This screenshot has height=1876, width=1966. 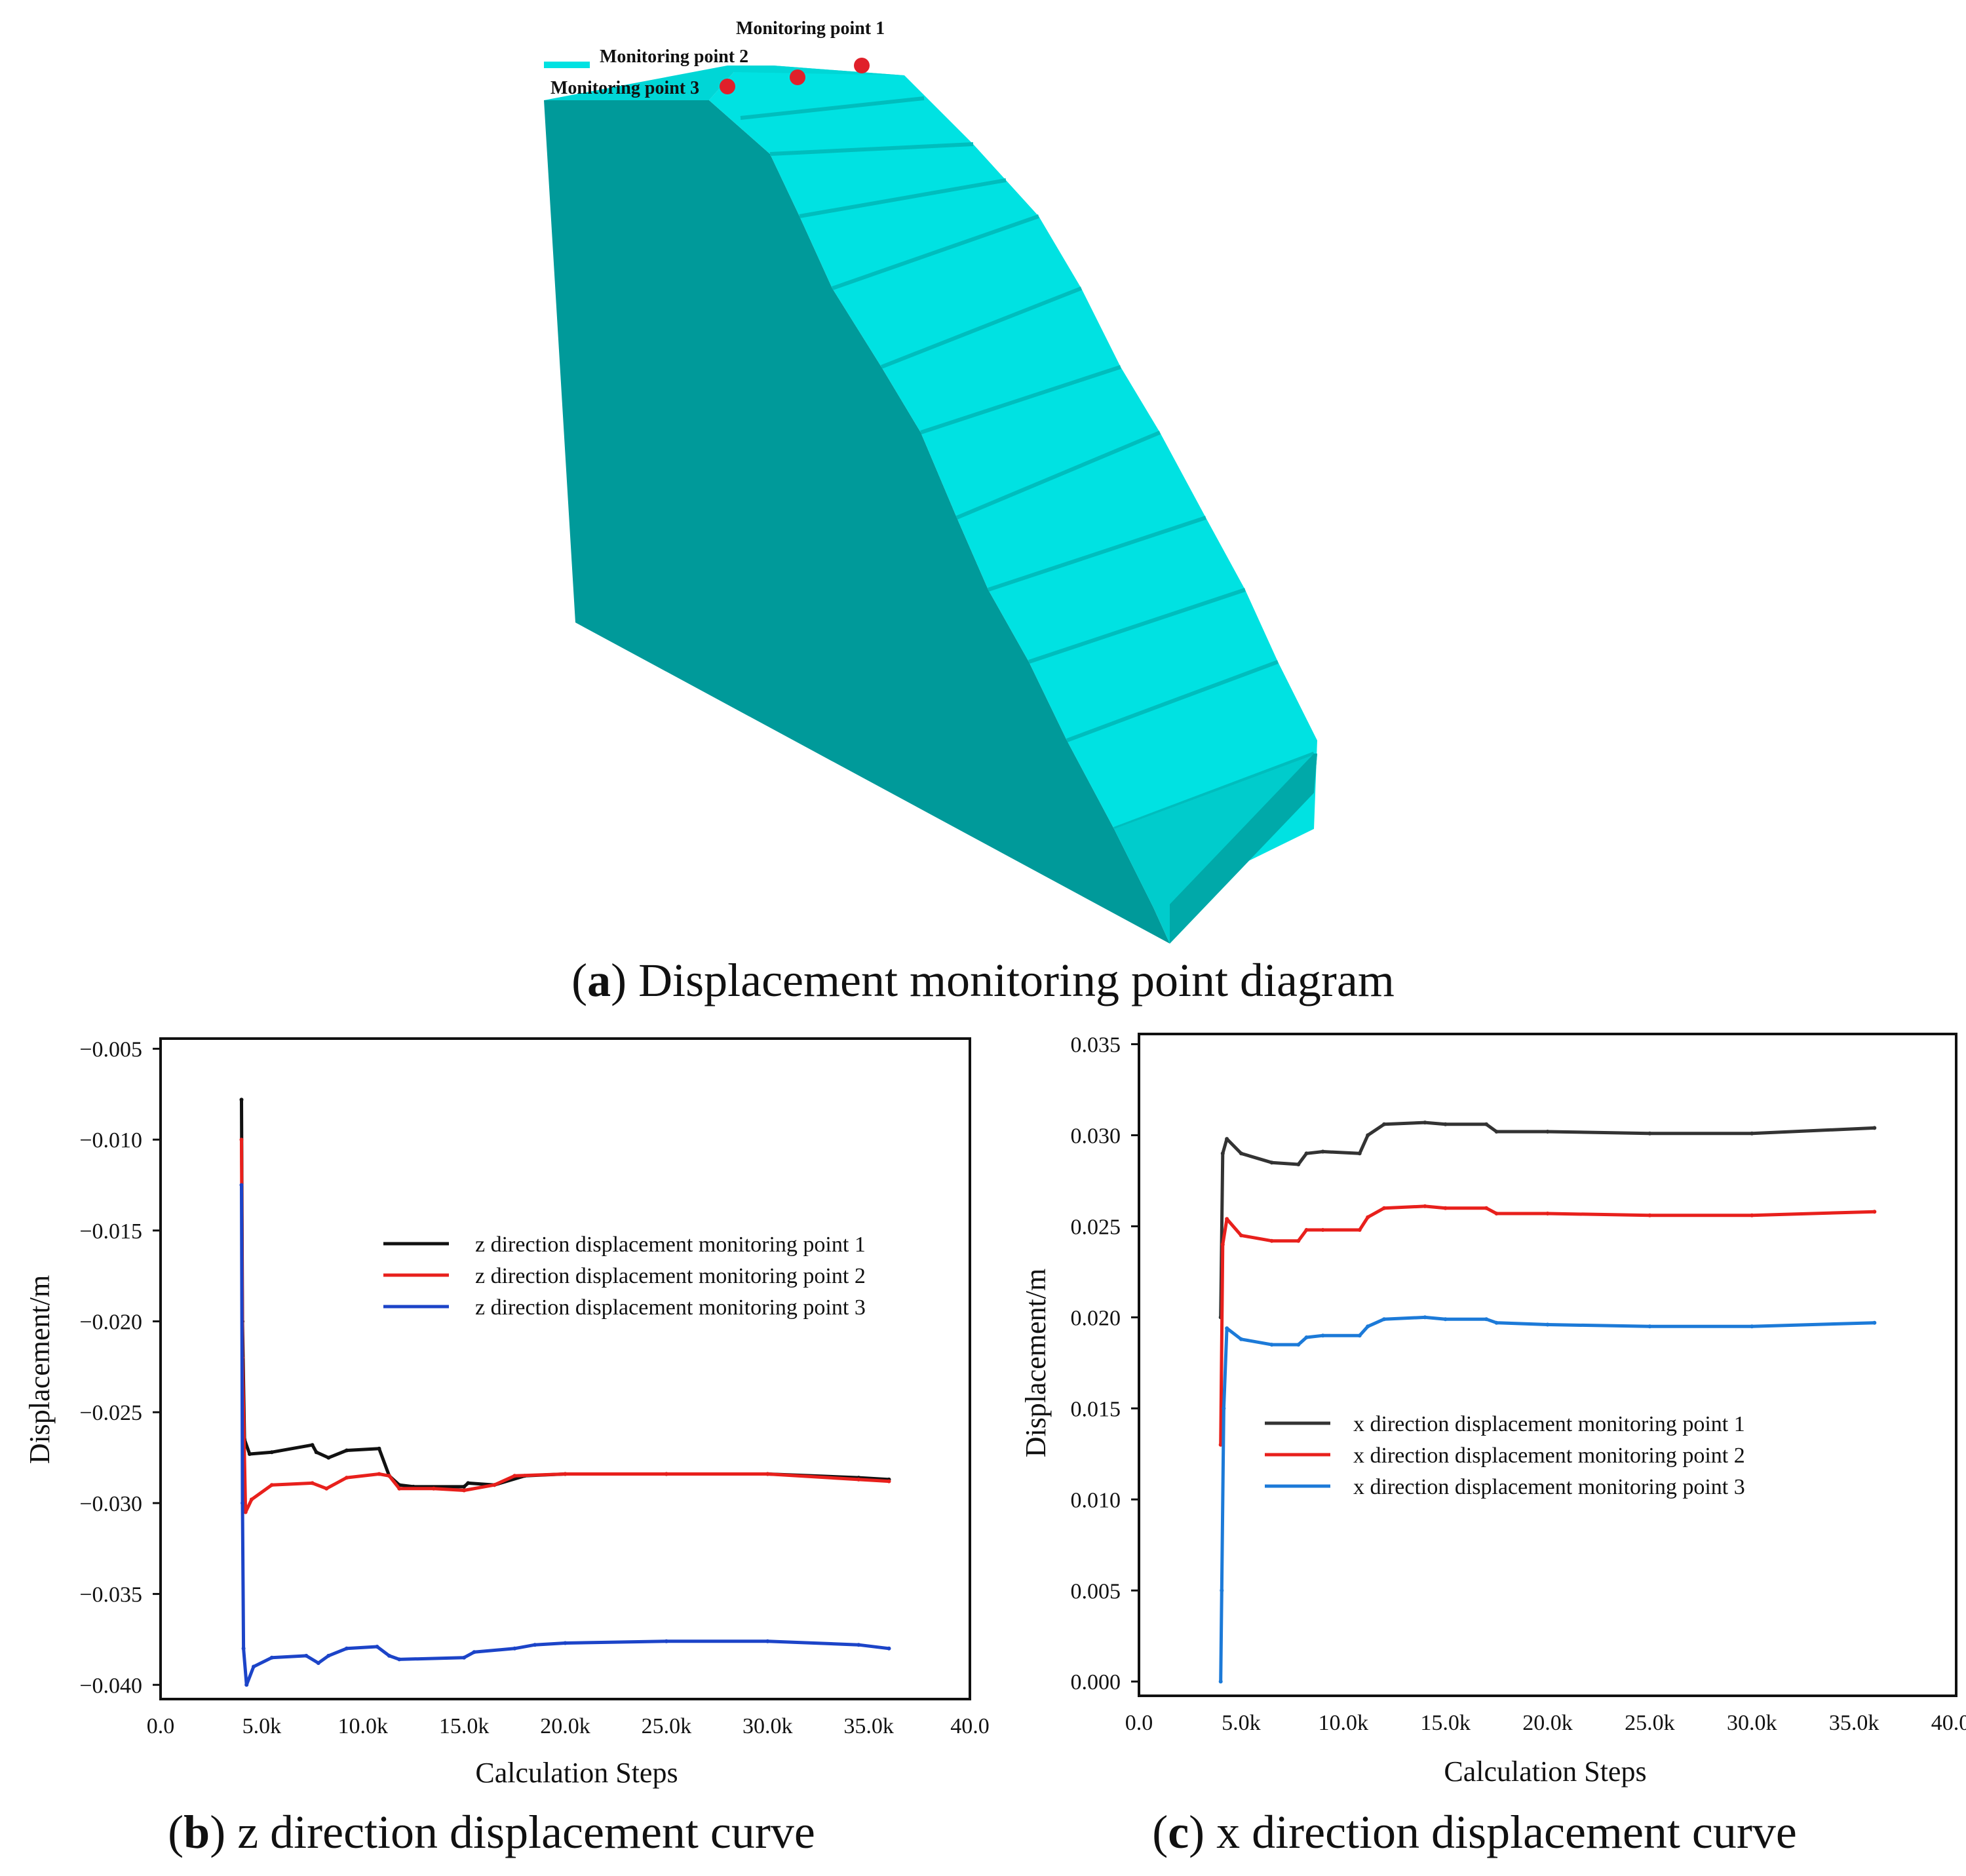 What do you see at coordinates (727, 86) in the screenshot?
I see `monitoring-point-3-marker` at bounding box center [727, 86].